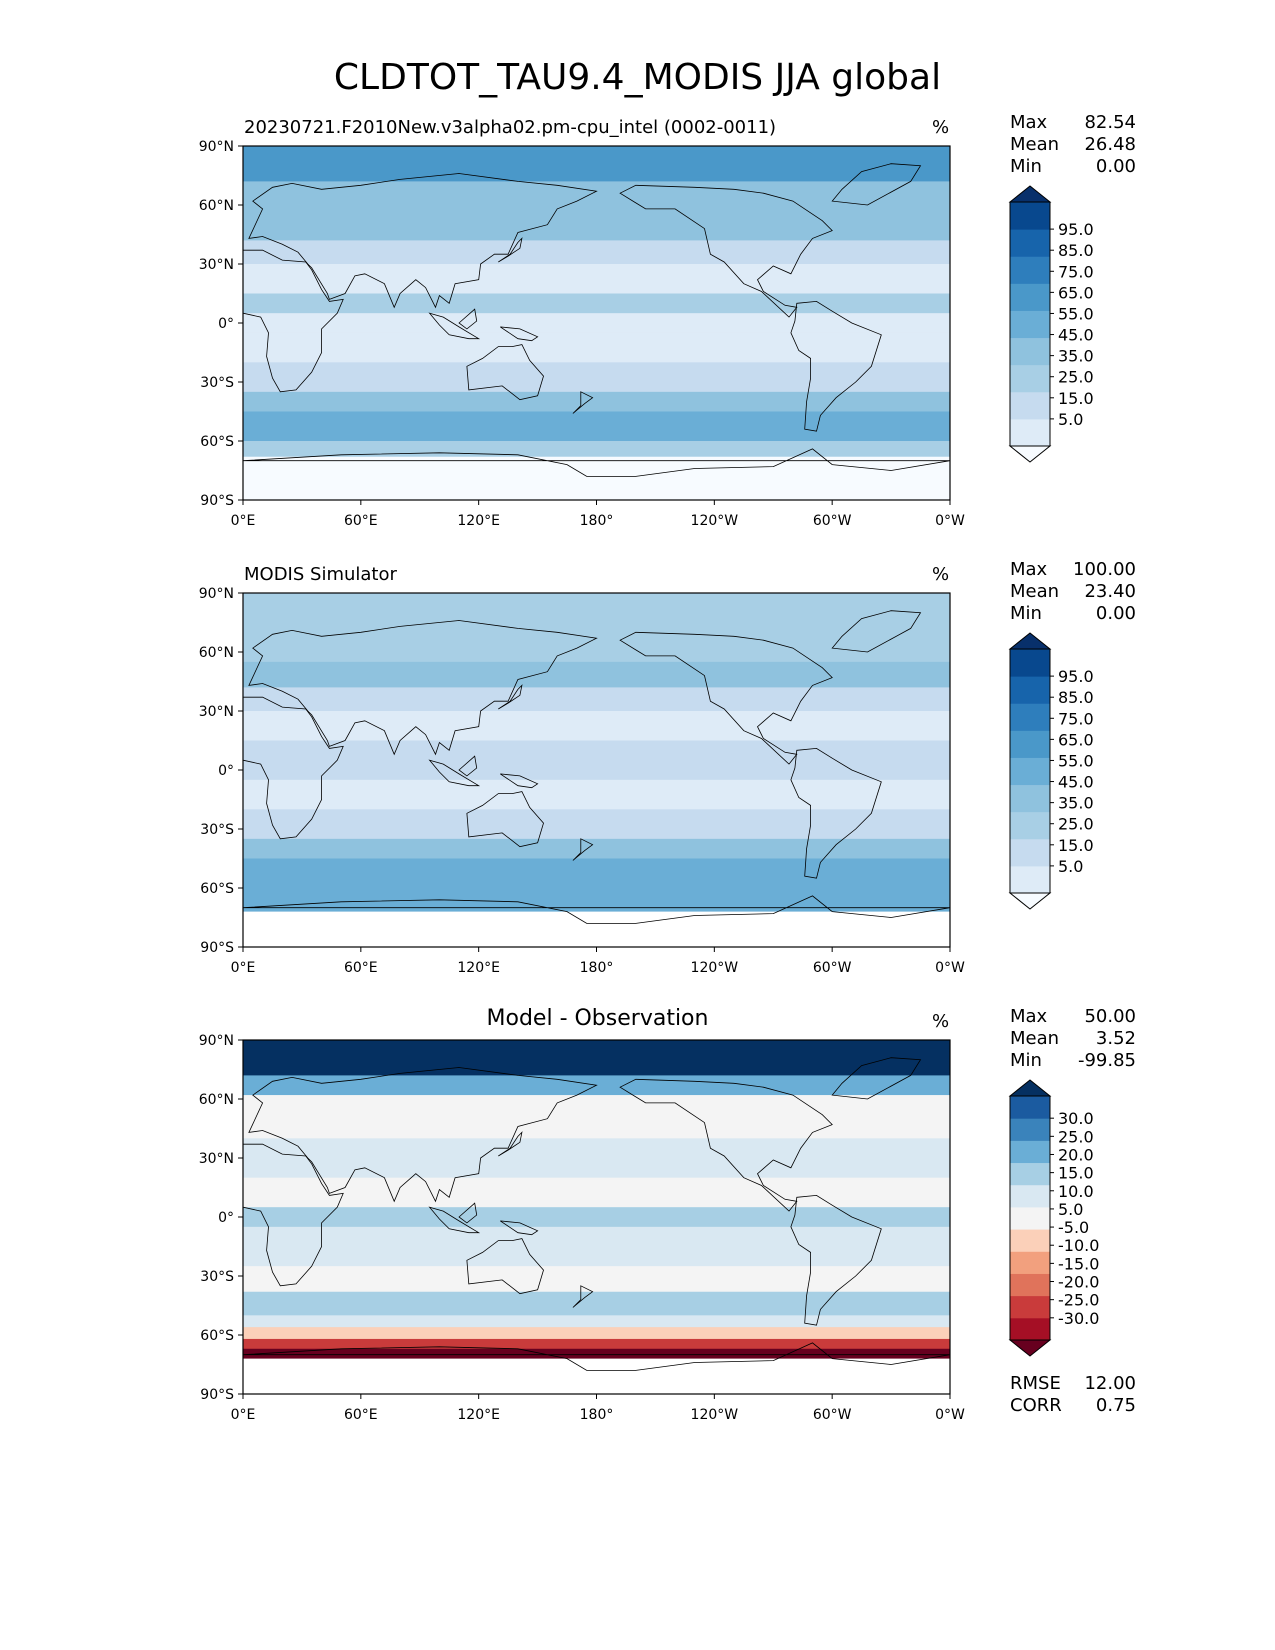 The image size is (1275, 1650). Describe the element at coordinates (216, 265) in the screenshot. I see `y-tick-label: 30°N` at that location.